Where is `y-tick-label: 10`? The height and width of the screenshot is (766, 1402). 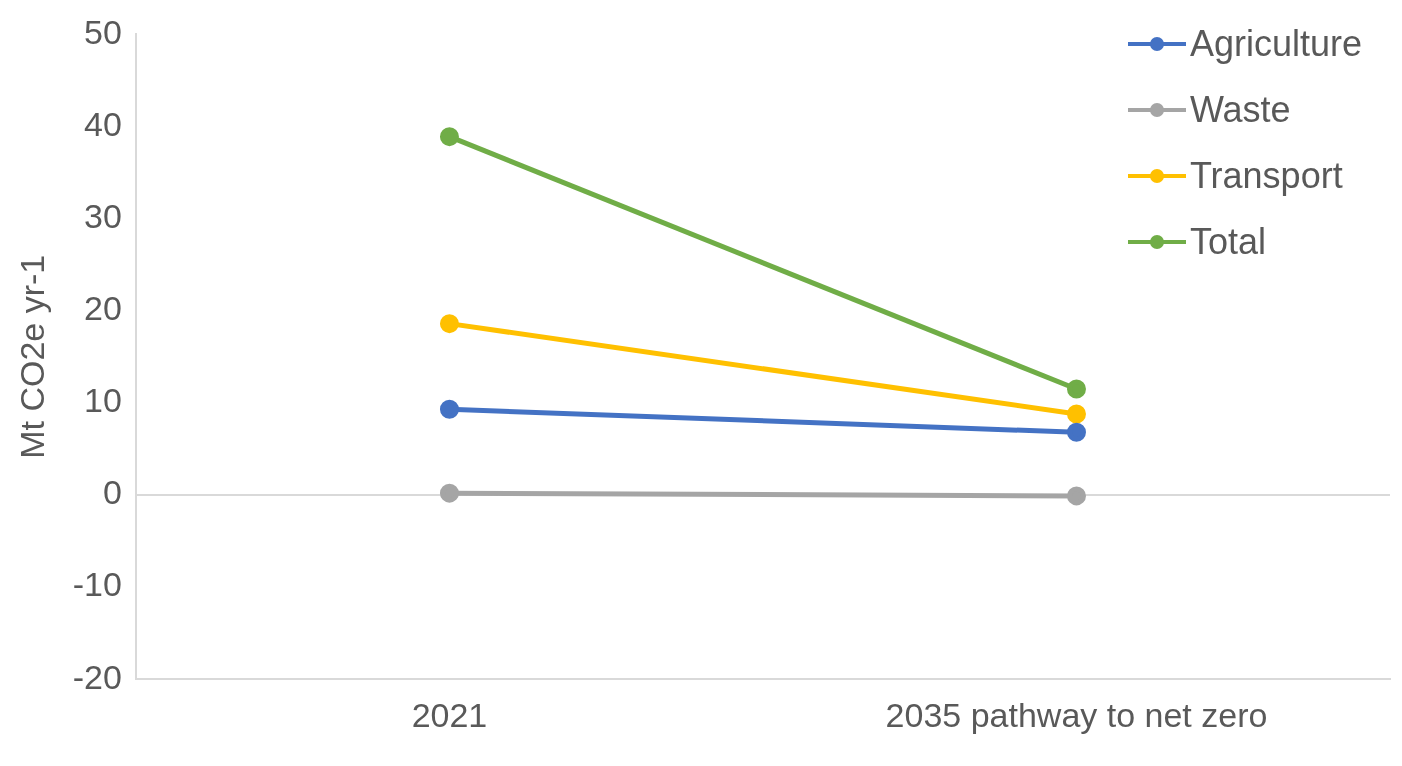
y-tick-label: 10 is located at coordinates (103, 400).